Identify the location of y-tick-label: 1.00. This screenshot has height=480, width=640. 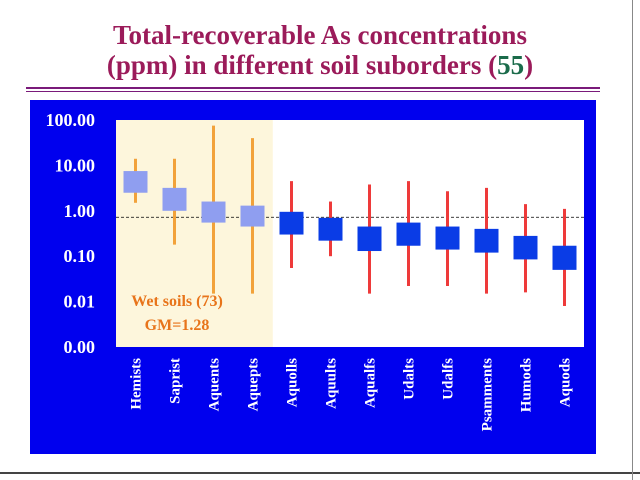
(80, 211).